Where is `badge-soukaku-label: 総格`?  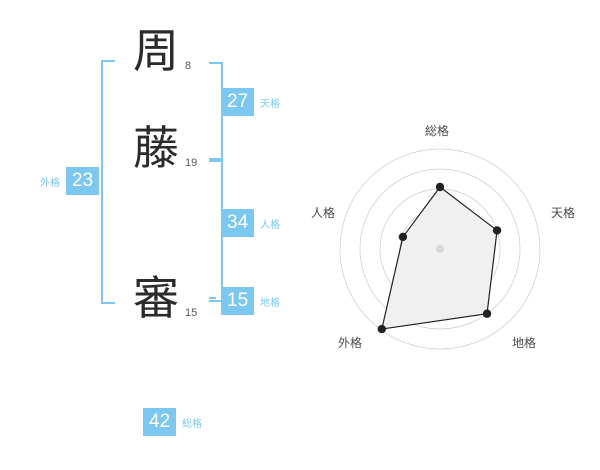 badge-soukaku-label: 総格 is located at coordinates (192, 424).